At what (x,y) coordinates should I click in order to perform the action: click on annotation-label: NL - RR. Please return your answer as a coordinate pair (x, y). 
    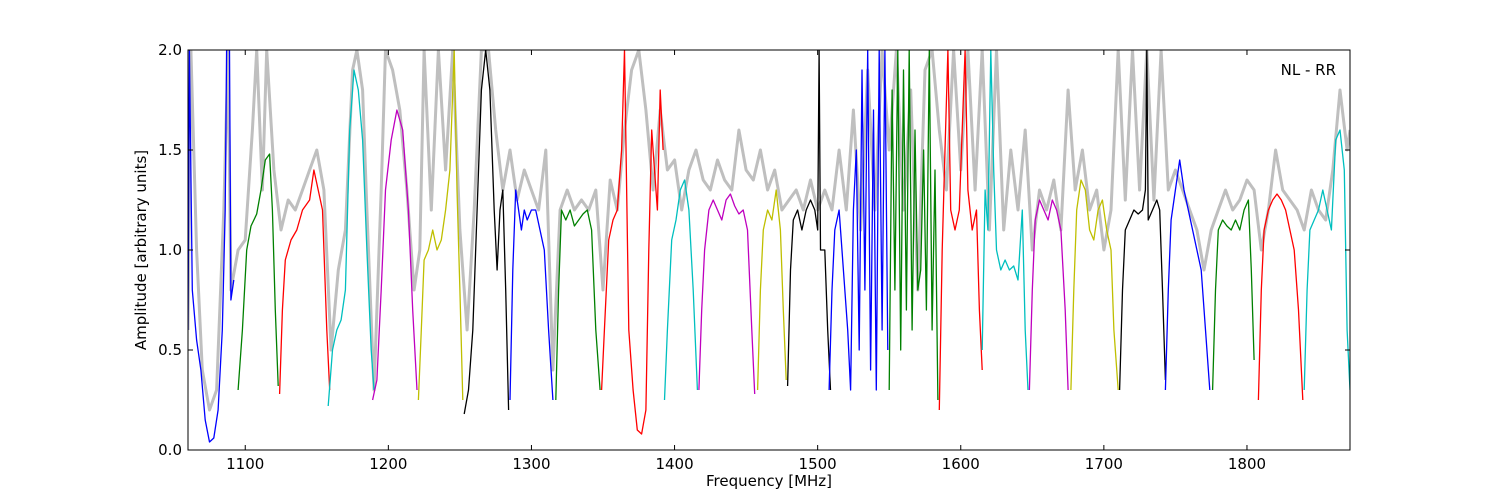
    Looking at the image, I should click on (1308, 70).